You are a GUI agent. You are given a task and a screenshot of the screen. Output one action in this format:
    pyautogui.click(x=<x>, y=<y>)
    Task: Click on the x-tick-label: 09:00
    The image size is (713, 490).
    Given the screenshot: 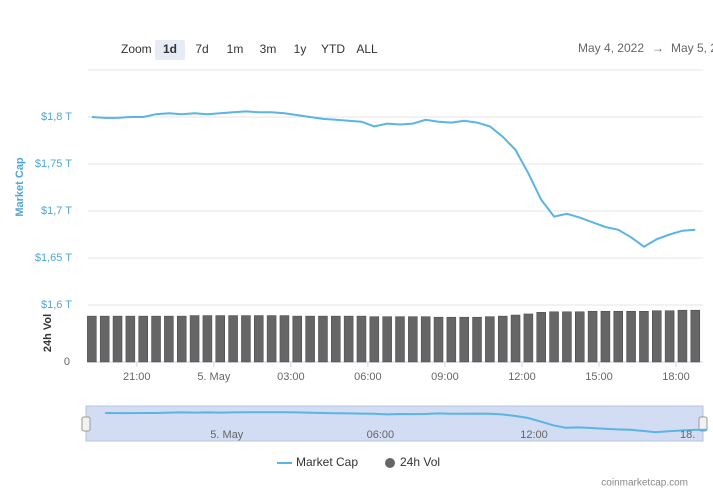 What is the action you would take?
    pyautogui.click(x=445, y=377)
    